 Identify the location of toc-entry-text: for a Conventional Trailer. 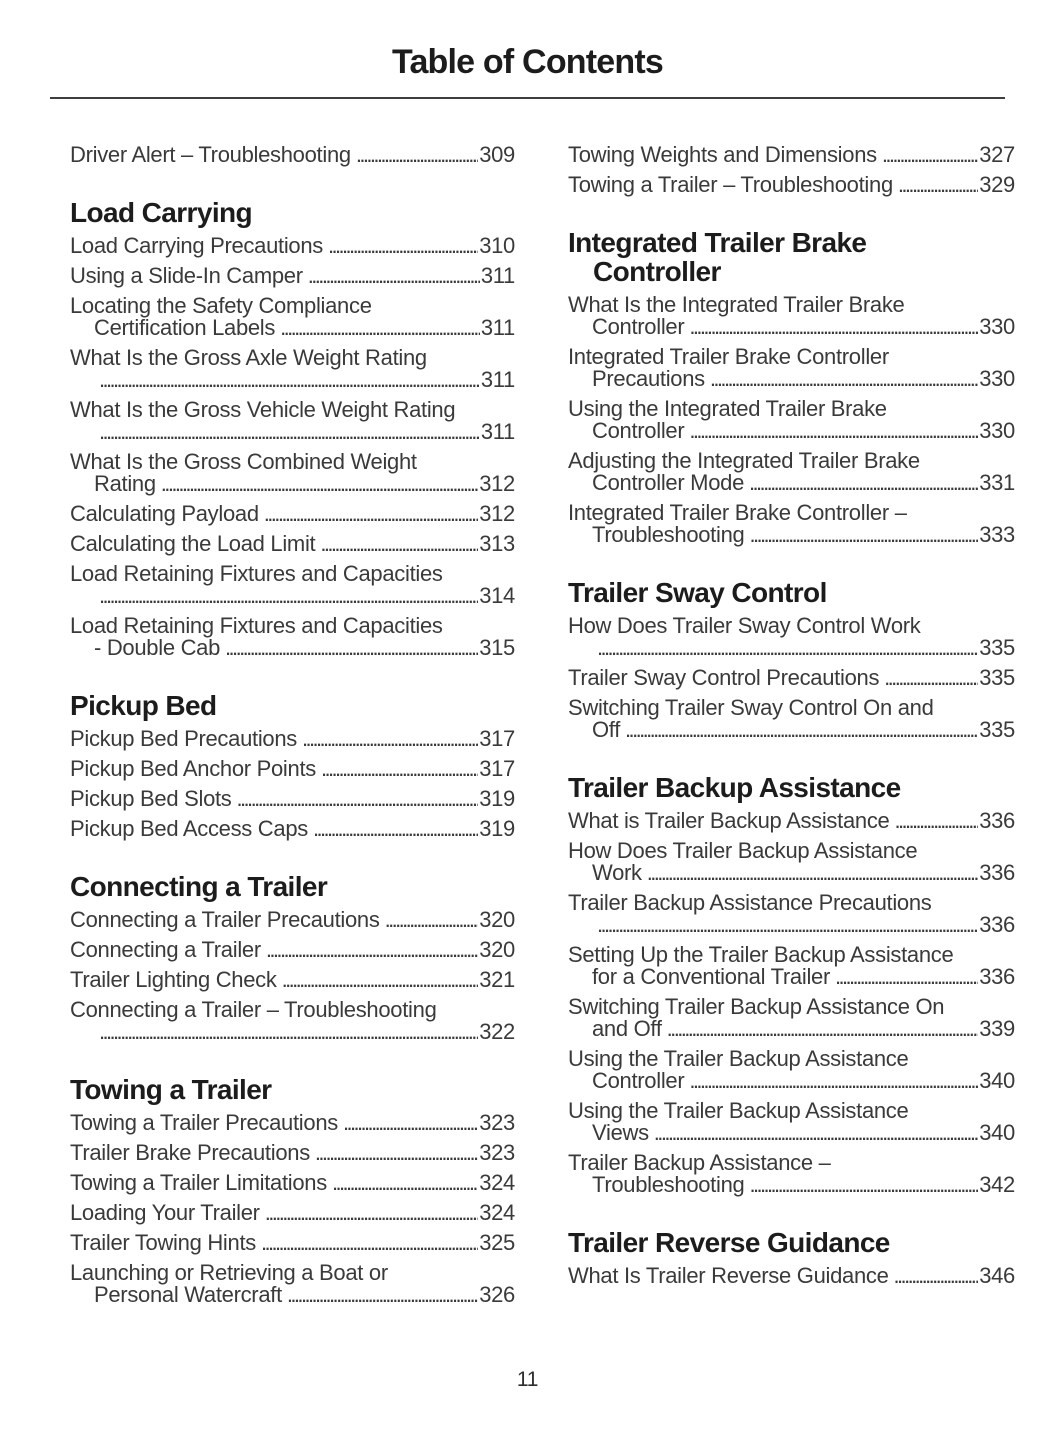
(711, 976).